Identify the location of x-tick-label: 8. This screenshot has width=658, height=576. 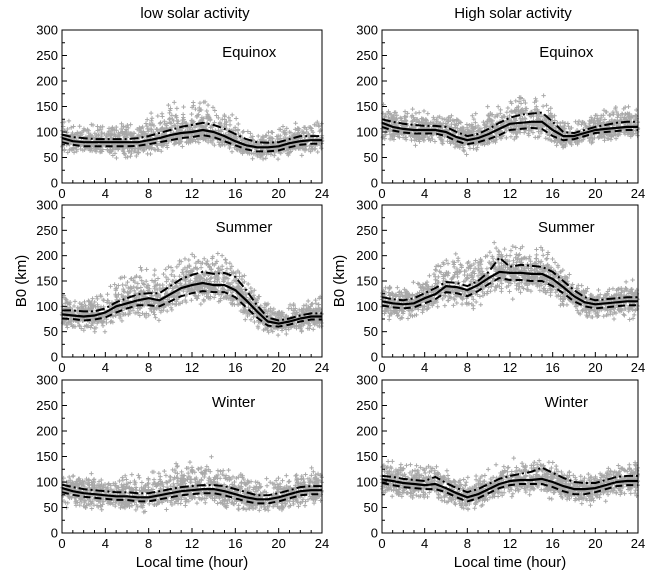
(467, 193).